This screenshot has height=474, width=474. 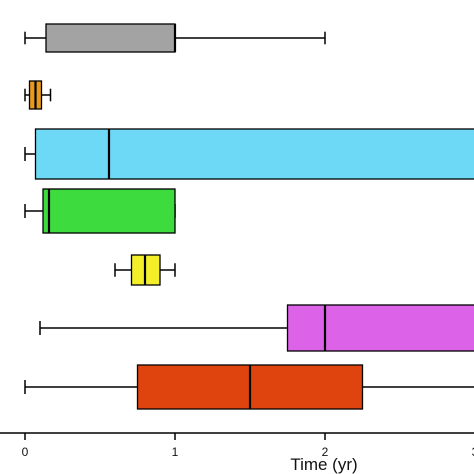 What do you see at coordinates (323, 464) in the screenshot?
I see `x-axis-title: Time (yr)` at bounding box center [323, 464].